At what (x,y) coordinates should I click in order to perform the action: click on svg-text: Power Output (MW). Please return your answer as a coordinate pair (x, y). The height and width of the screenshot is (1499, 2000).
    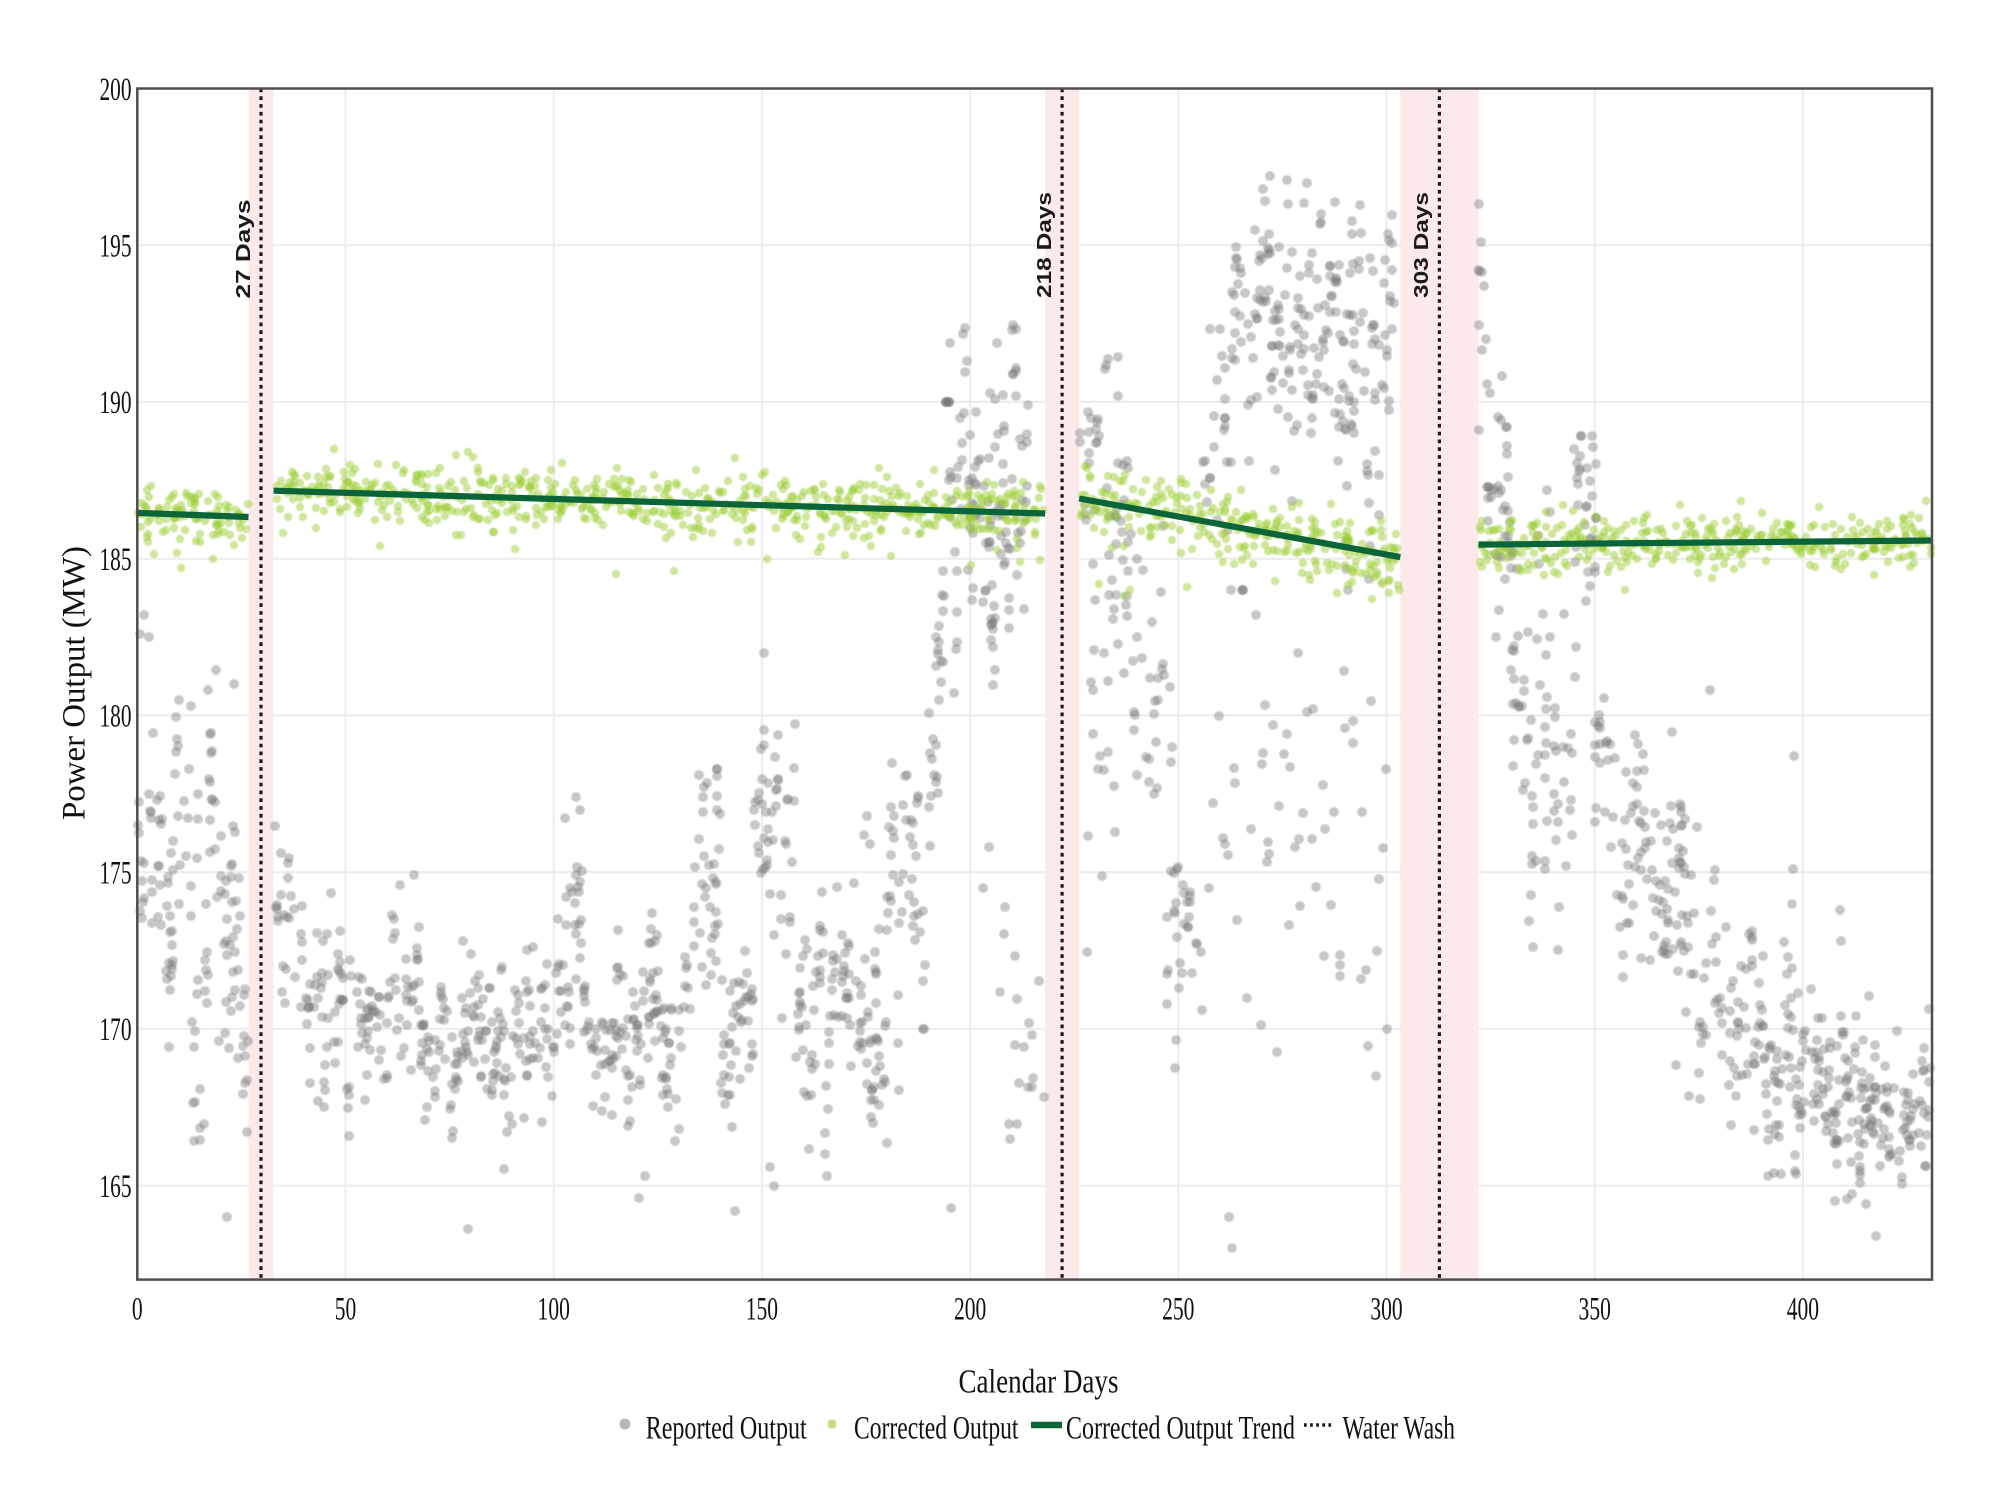
    Looking at the image, I should click on (75, 683).